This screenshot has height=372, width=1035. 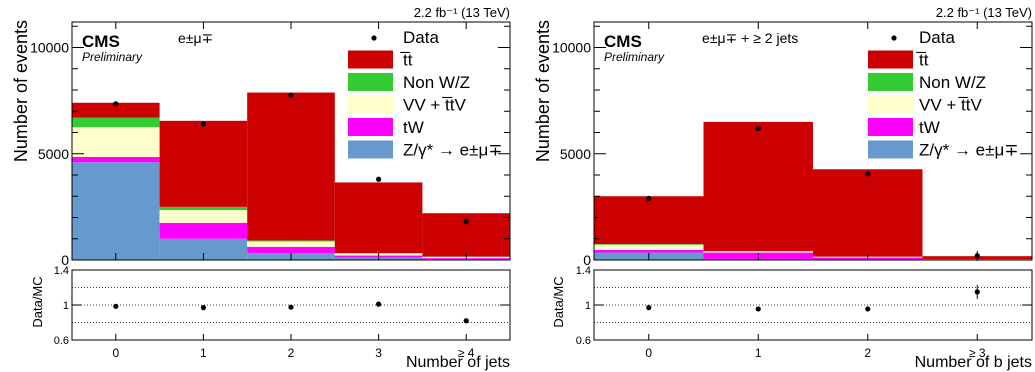 What do you see at coordinates (112, 57) in the screenshot?
I see `left-preliminary-label: Preliminary` at bounding box center [112, 57].